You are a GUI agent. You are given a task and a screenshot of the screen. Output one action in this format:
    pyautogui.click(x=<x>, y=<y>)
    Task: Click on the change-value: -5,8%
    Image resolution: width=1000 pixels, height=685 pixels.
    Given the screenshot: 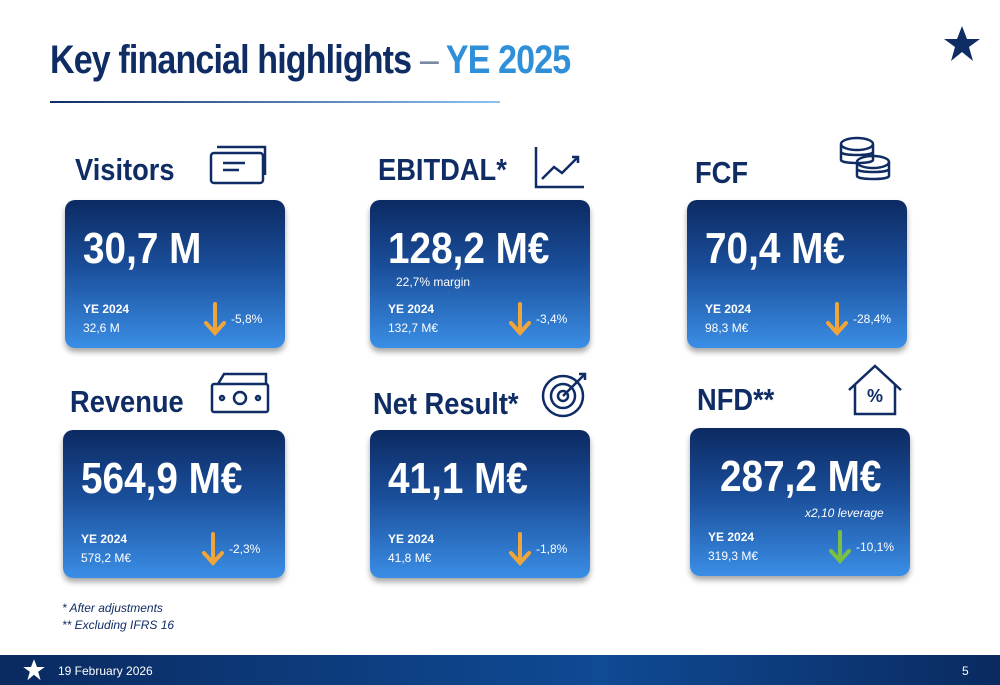 What is the action you would take?
    pyautogui.click(x=247, y=319)
    